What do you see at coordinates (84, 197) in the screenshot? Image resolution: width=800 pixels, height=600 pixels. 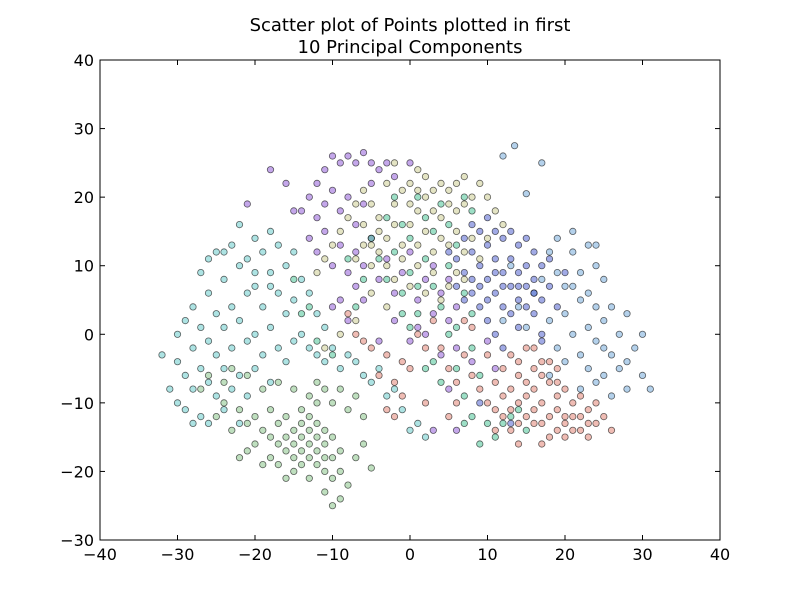 I see `y-tick-label: 20` at bounding box center [84, 197].